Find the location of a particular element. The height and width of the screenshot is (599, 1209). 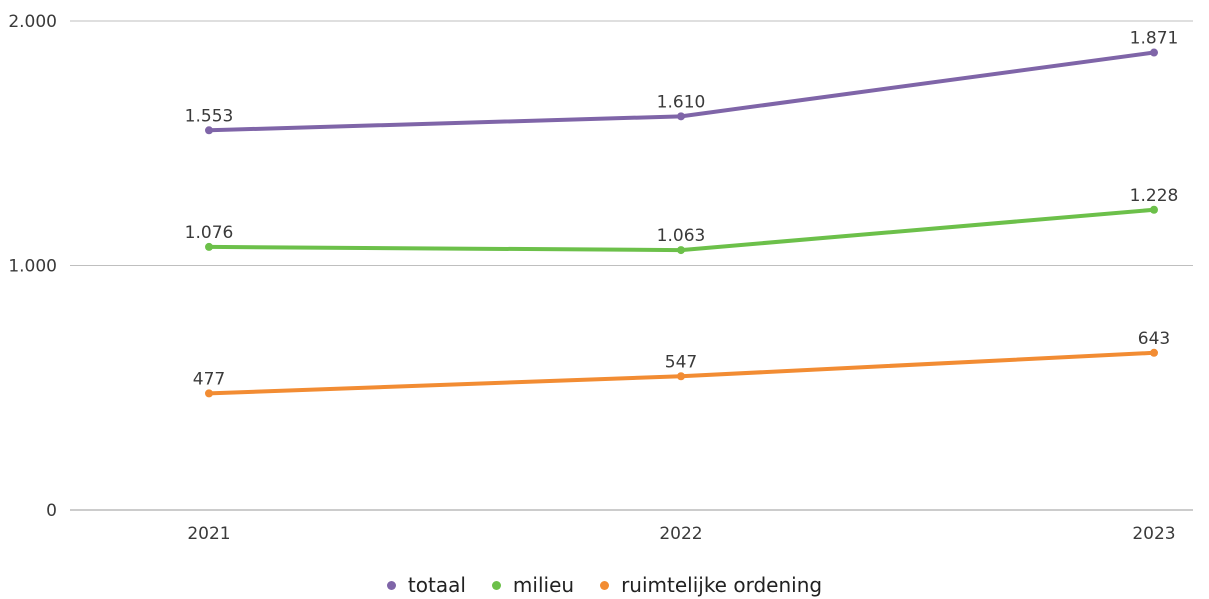

data-label: 1.063 is located at coordinates (681, 236).